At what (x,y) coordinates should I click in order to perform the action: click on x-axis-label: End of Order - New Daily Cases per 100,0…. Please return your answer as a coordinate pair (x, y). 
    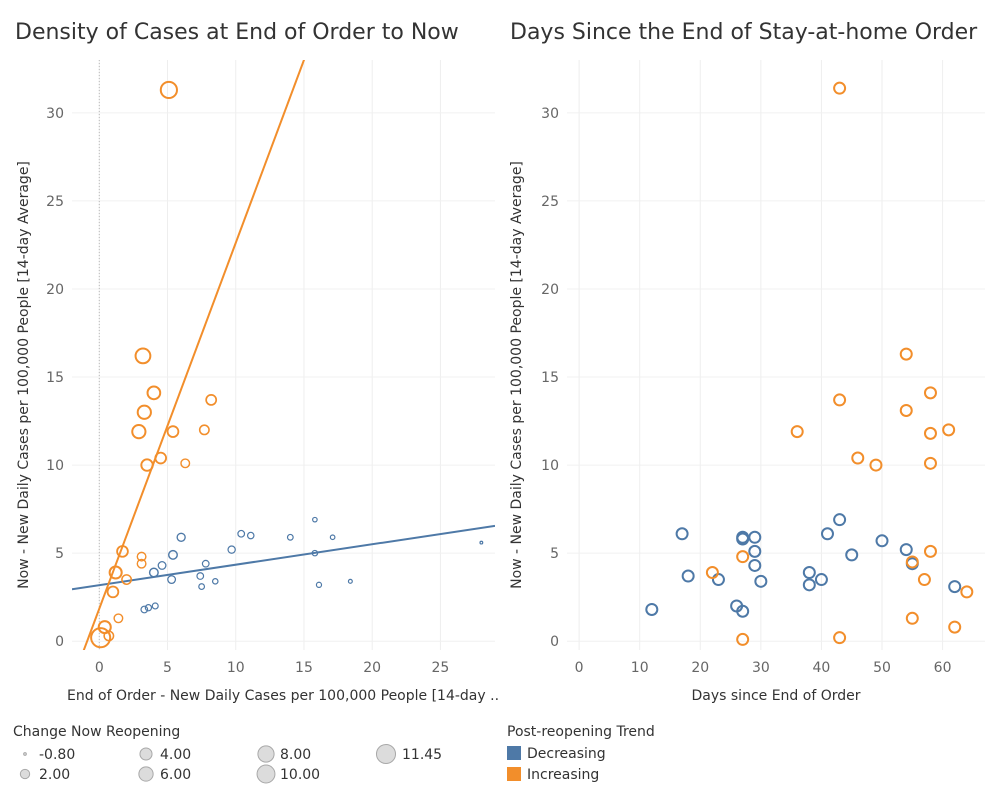
    Looking at the image, I should click on (283, 696).